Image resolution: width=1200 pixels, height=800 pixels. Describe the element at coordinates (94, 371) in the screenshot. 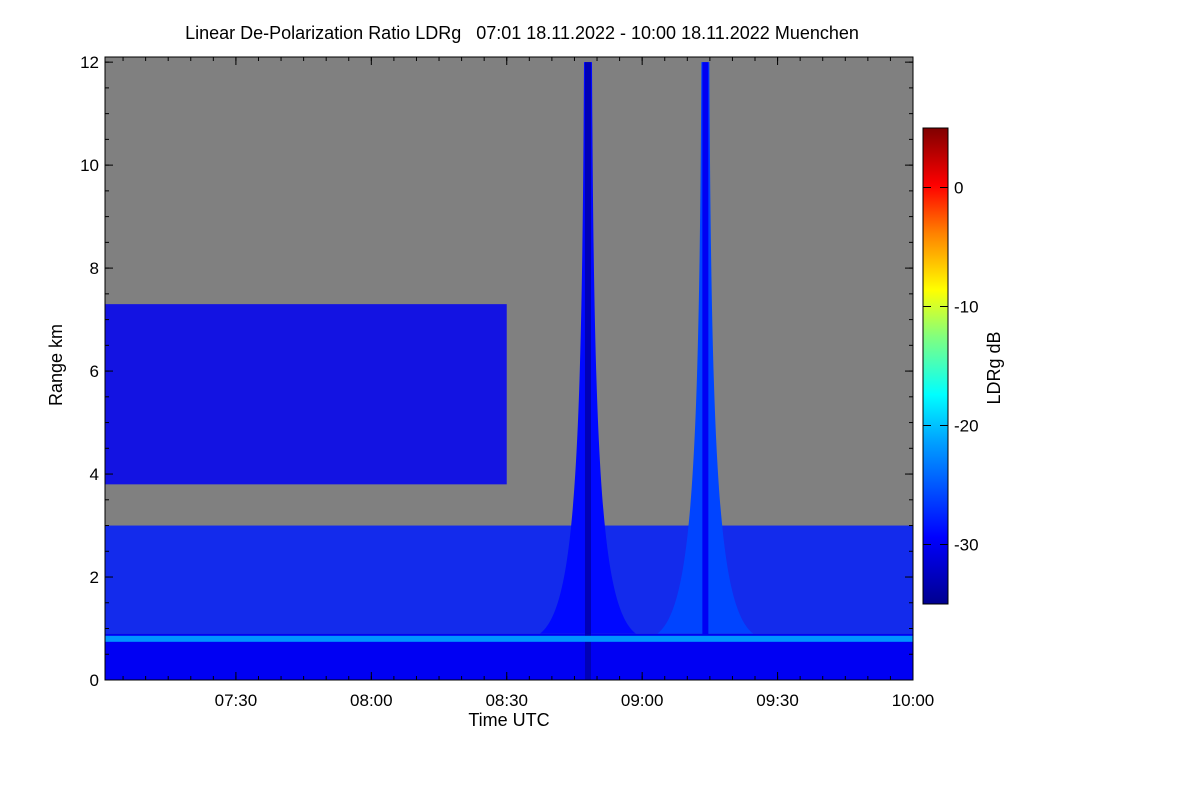

I see `y-tick-label: 6` at that location.